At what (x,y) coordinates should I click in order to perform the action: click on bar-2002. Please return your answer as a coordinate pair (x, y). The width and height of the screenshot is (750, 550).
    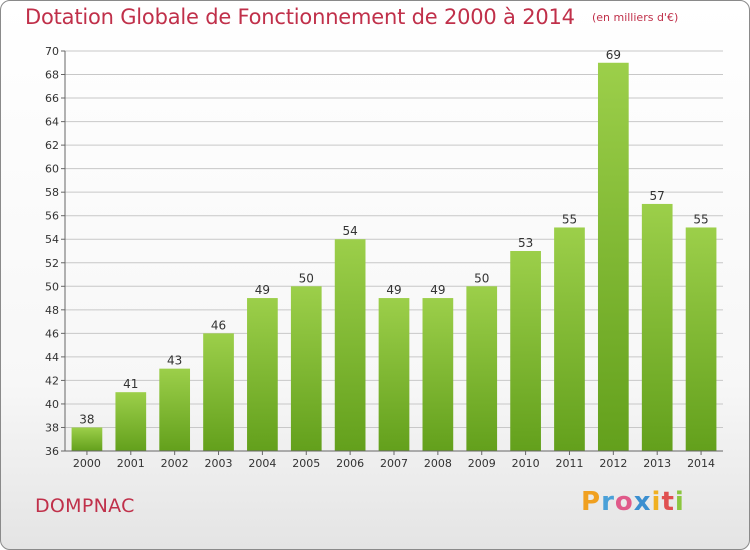
    Looking at the image, I should click on (175, 409).